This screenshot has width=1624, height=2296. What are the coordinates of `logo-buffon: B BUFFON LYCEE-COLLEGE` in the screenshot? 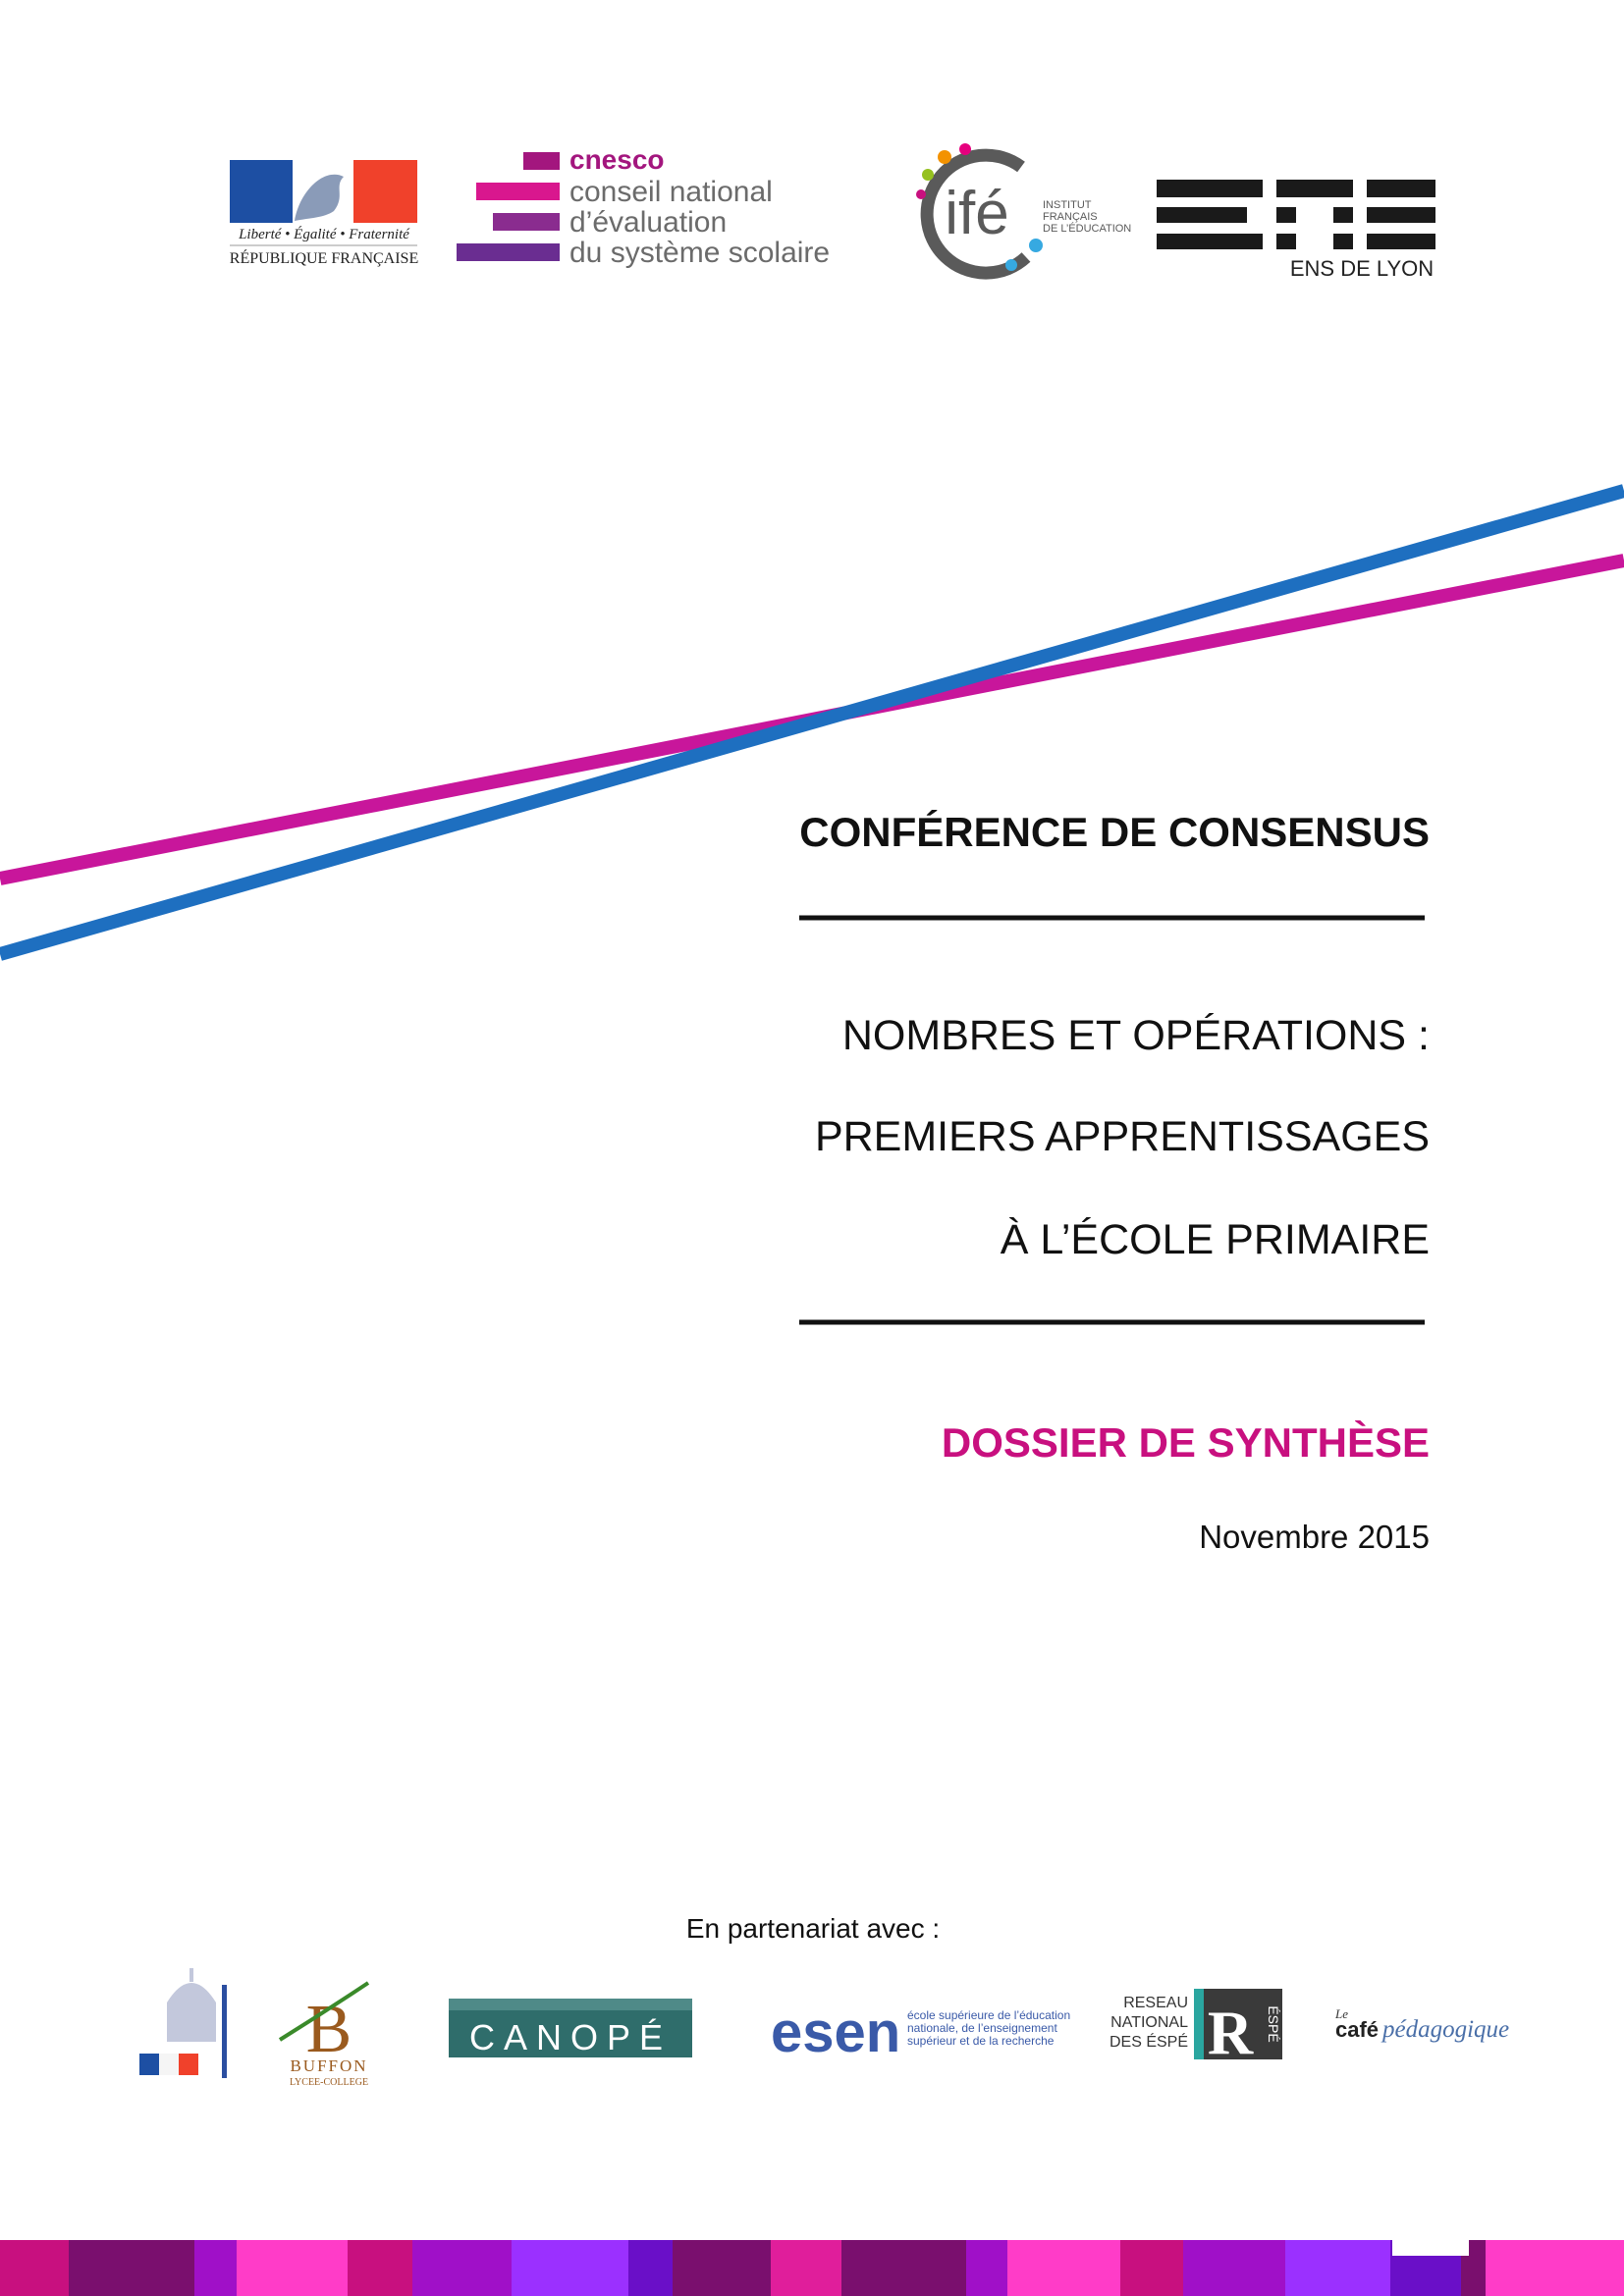 It's located at (324, 2034).